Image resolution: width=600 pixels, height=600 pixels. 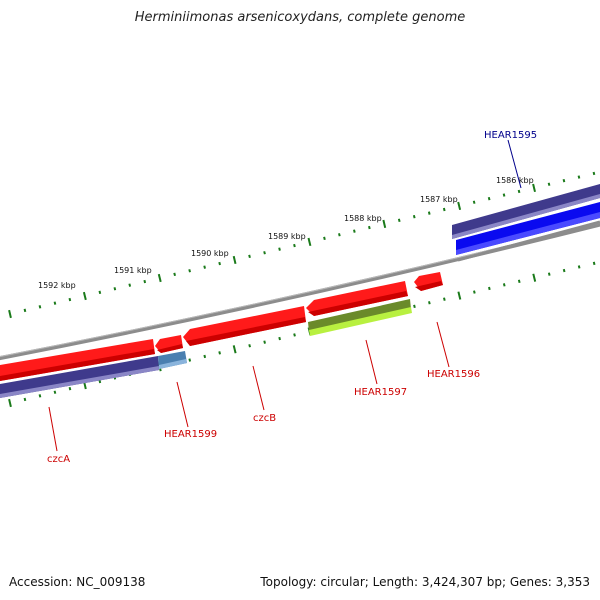 What do you see at coordinates (264, 418) in the screenshot?
I see `gene-label-czcb: czcB` at bounding box center [264, 418].